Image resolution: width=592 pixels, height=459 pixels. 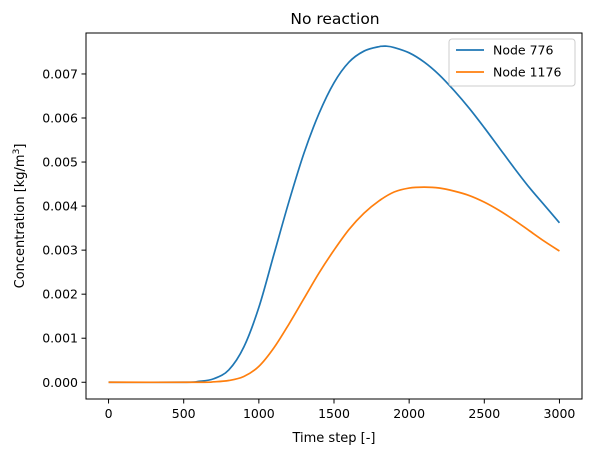 I want to click on x-tick-label: 1500, so click(x=334, y=413).